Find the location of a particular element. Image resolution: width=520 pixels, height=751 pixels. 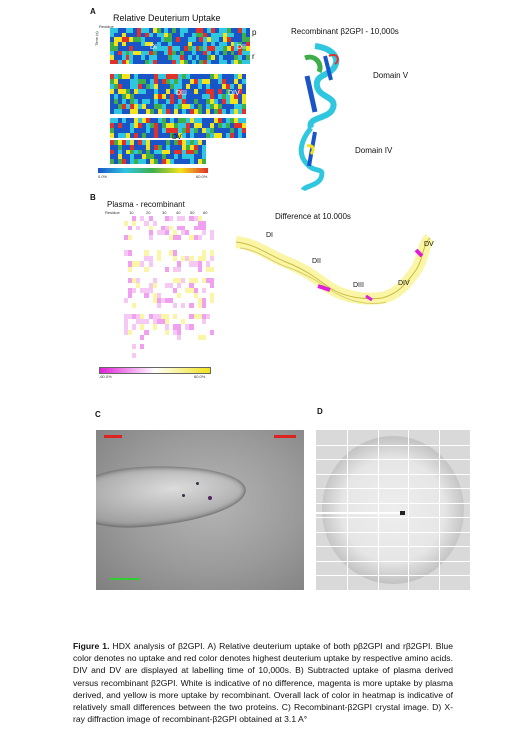

uptake-colorbar is located at coordinates (153, 170).